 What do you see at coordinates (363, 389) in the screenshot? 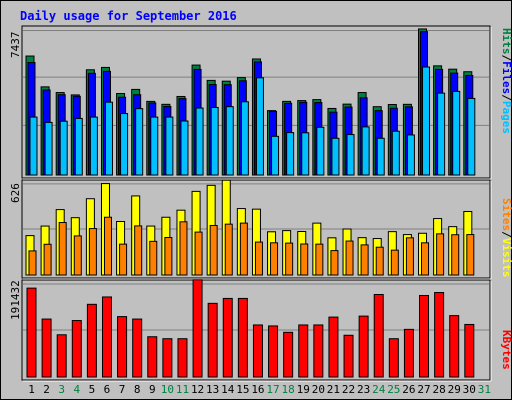
I see `day-label: 23` at bounding box center [363, 389].